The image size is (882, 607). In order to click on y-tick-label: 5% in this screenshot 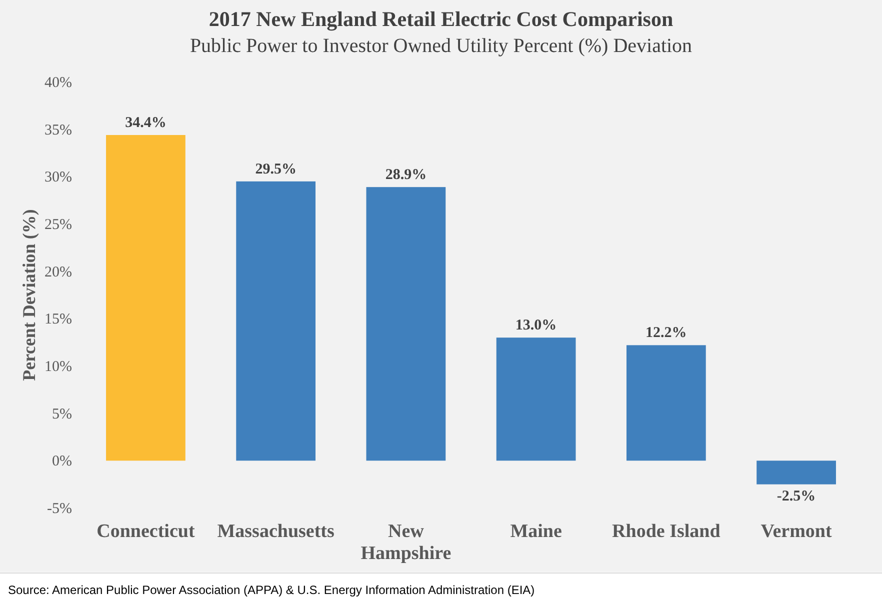, I will do `click(62, 414)`.